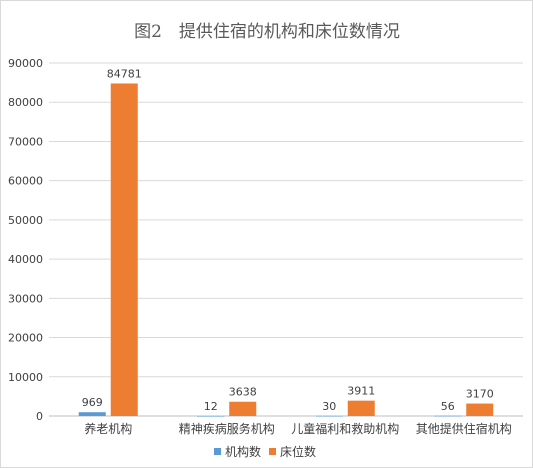 This screenshot has height=468, width=533. What do you see at coordinates (25, 377) in the screenshot?
I see `y-tick-label: 10000` at bounding box center [25, 377].